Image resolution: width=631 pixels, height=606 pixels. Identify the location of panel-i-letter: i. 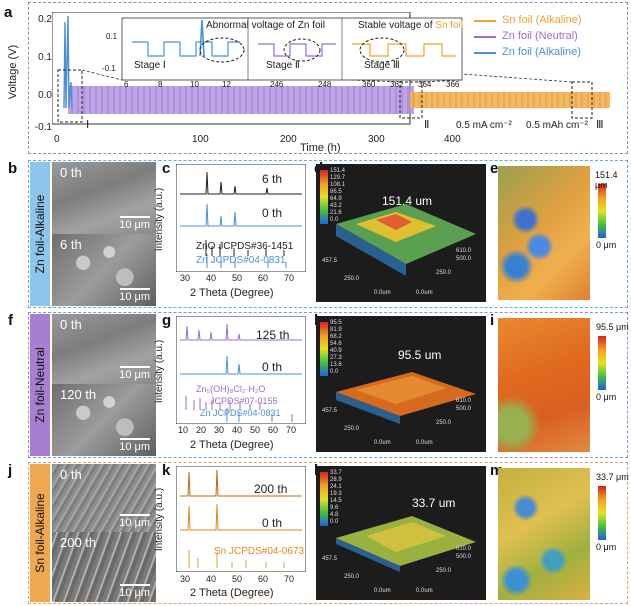
(492, 320).